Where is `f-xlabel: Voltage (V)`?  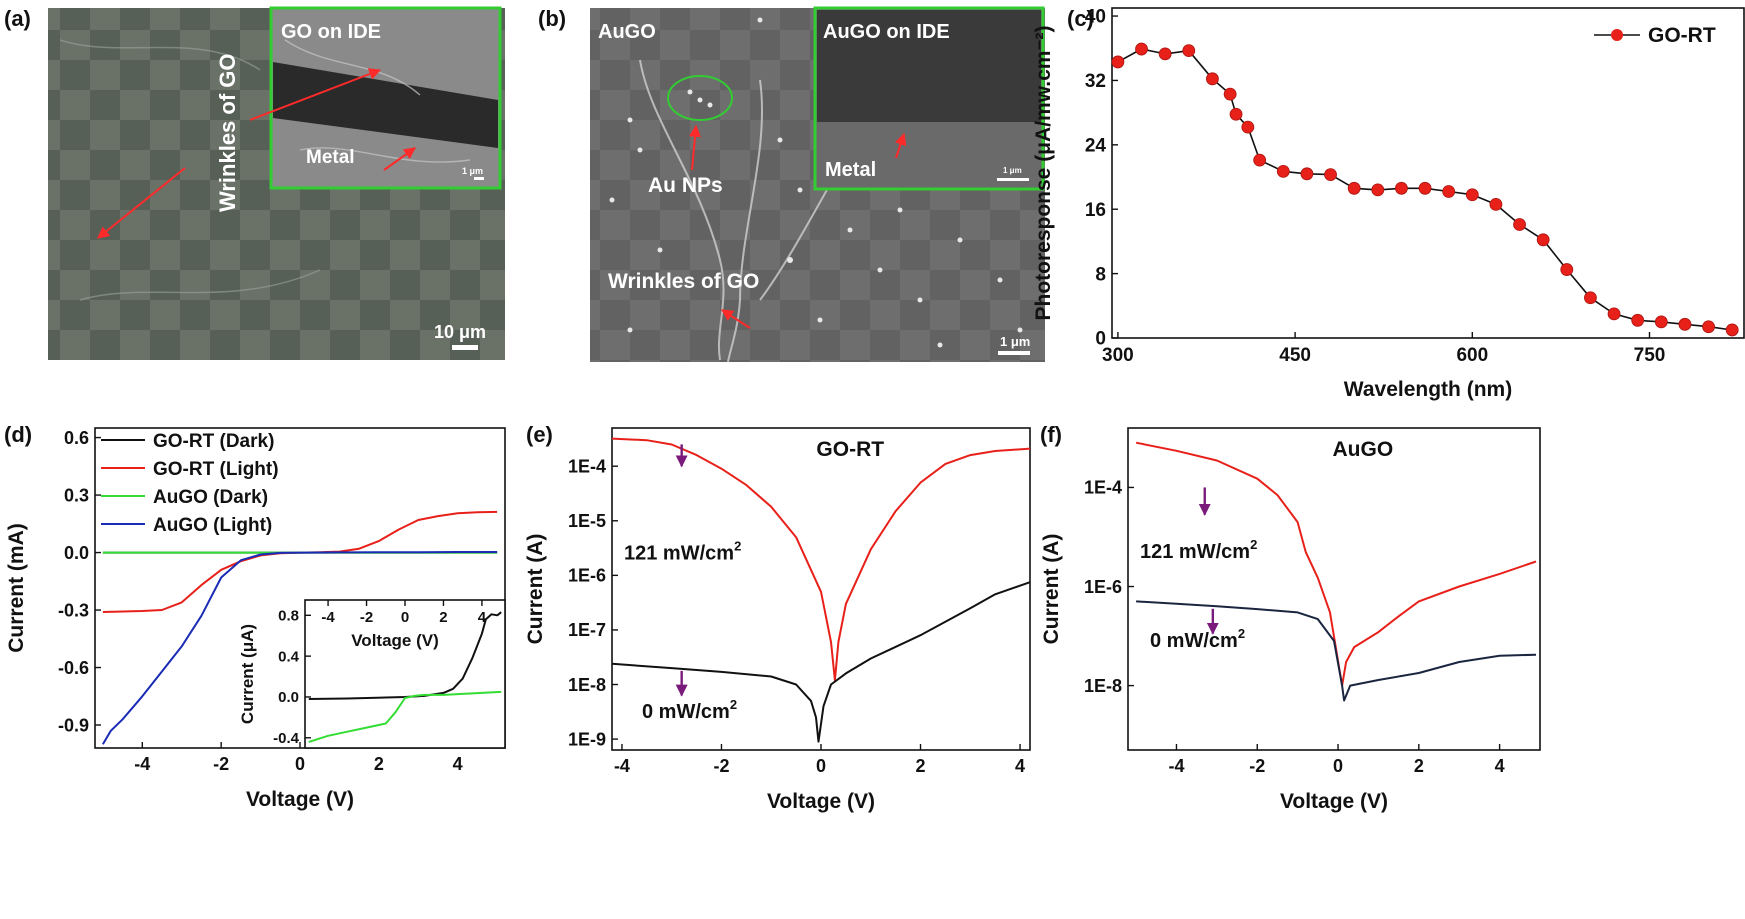
f-xlabel: Voltage (V) is located at coordinates (1334, 801).